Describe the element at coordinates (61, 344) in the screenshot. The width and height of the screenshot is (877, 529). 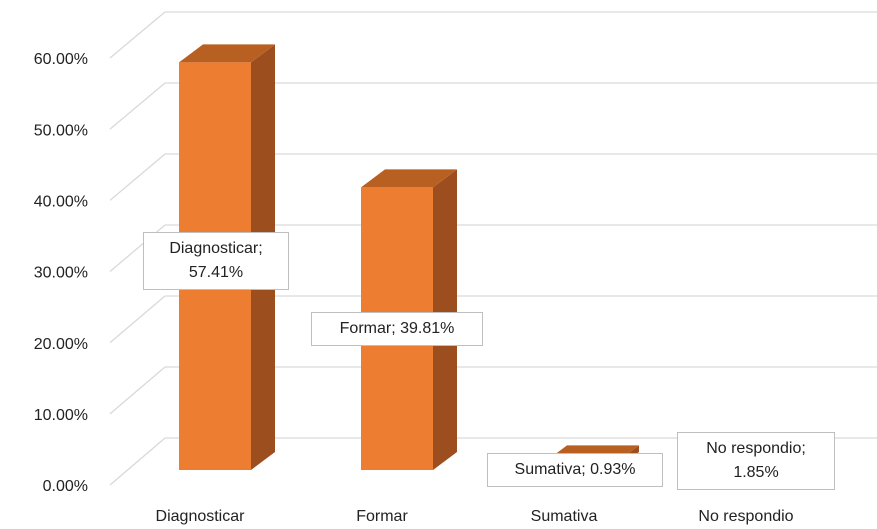
I see `y-tick-label: 20.00%` at that location.